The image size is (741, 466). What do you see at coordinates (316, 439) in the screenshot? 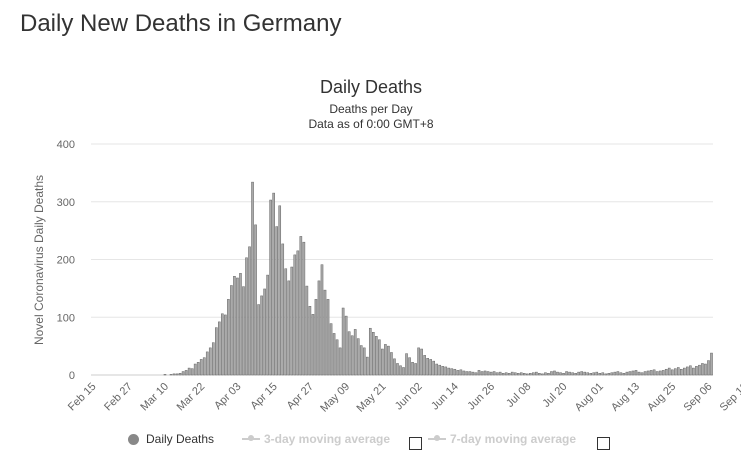
I see `legend-item-3-day-average: 3-day moving average` at bounding box center [316, 439].